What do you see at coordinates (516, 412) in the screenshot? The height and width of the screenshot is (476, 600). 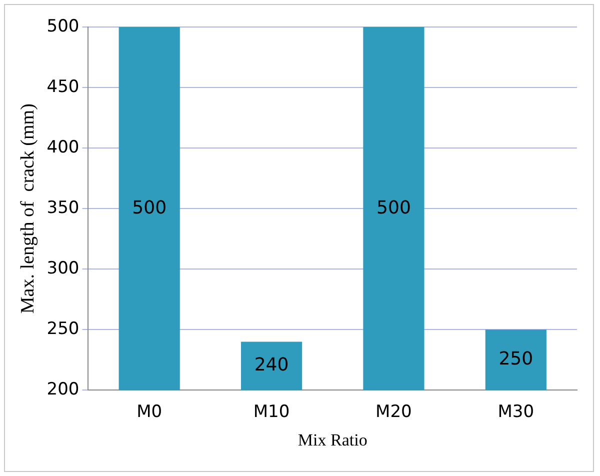 I see `x-tick-label: M30` at bounding box center [516, 412].